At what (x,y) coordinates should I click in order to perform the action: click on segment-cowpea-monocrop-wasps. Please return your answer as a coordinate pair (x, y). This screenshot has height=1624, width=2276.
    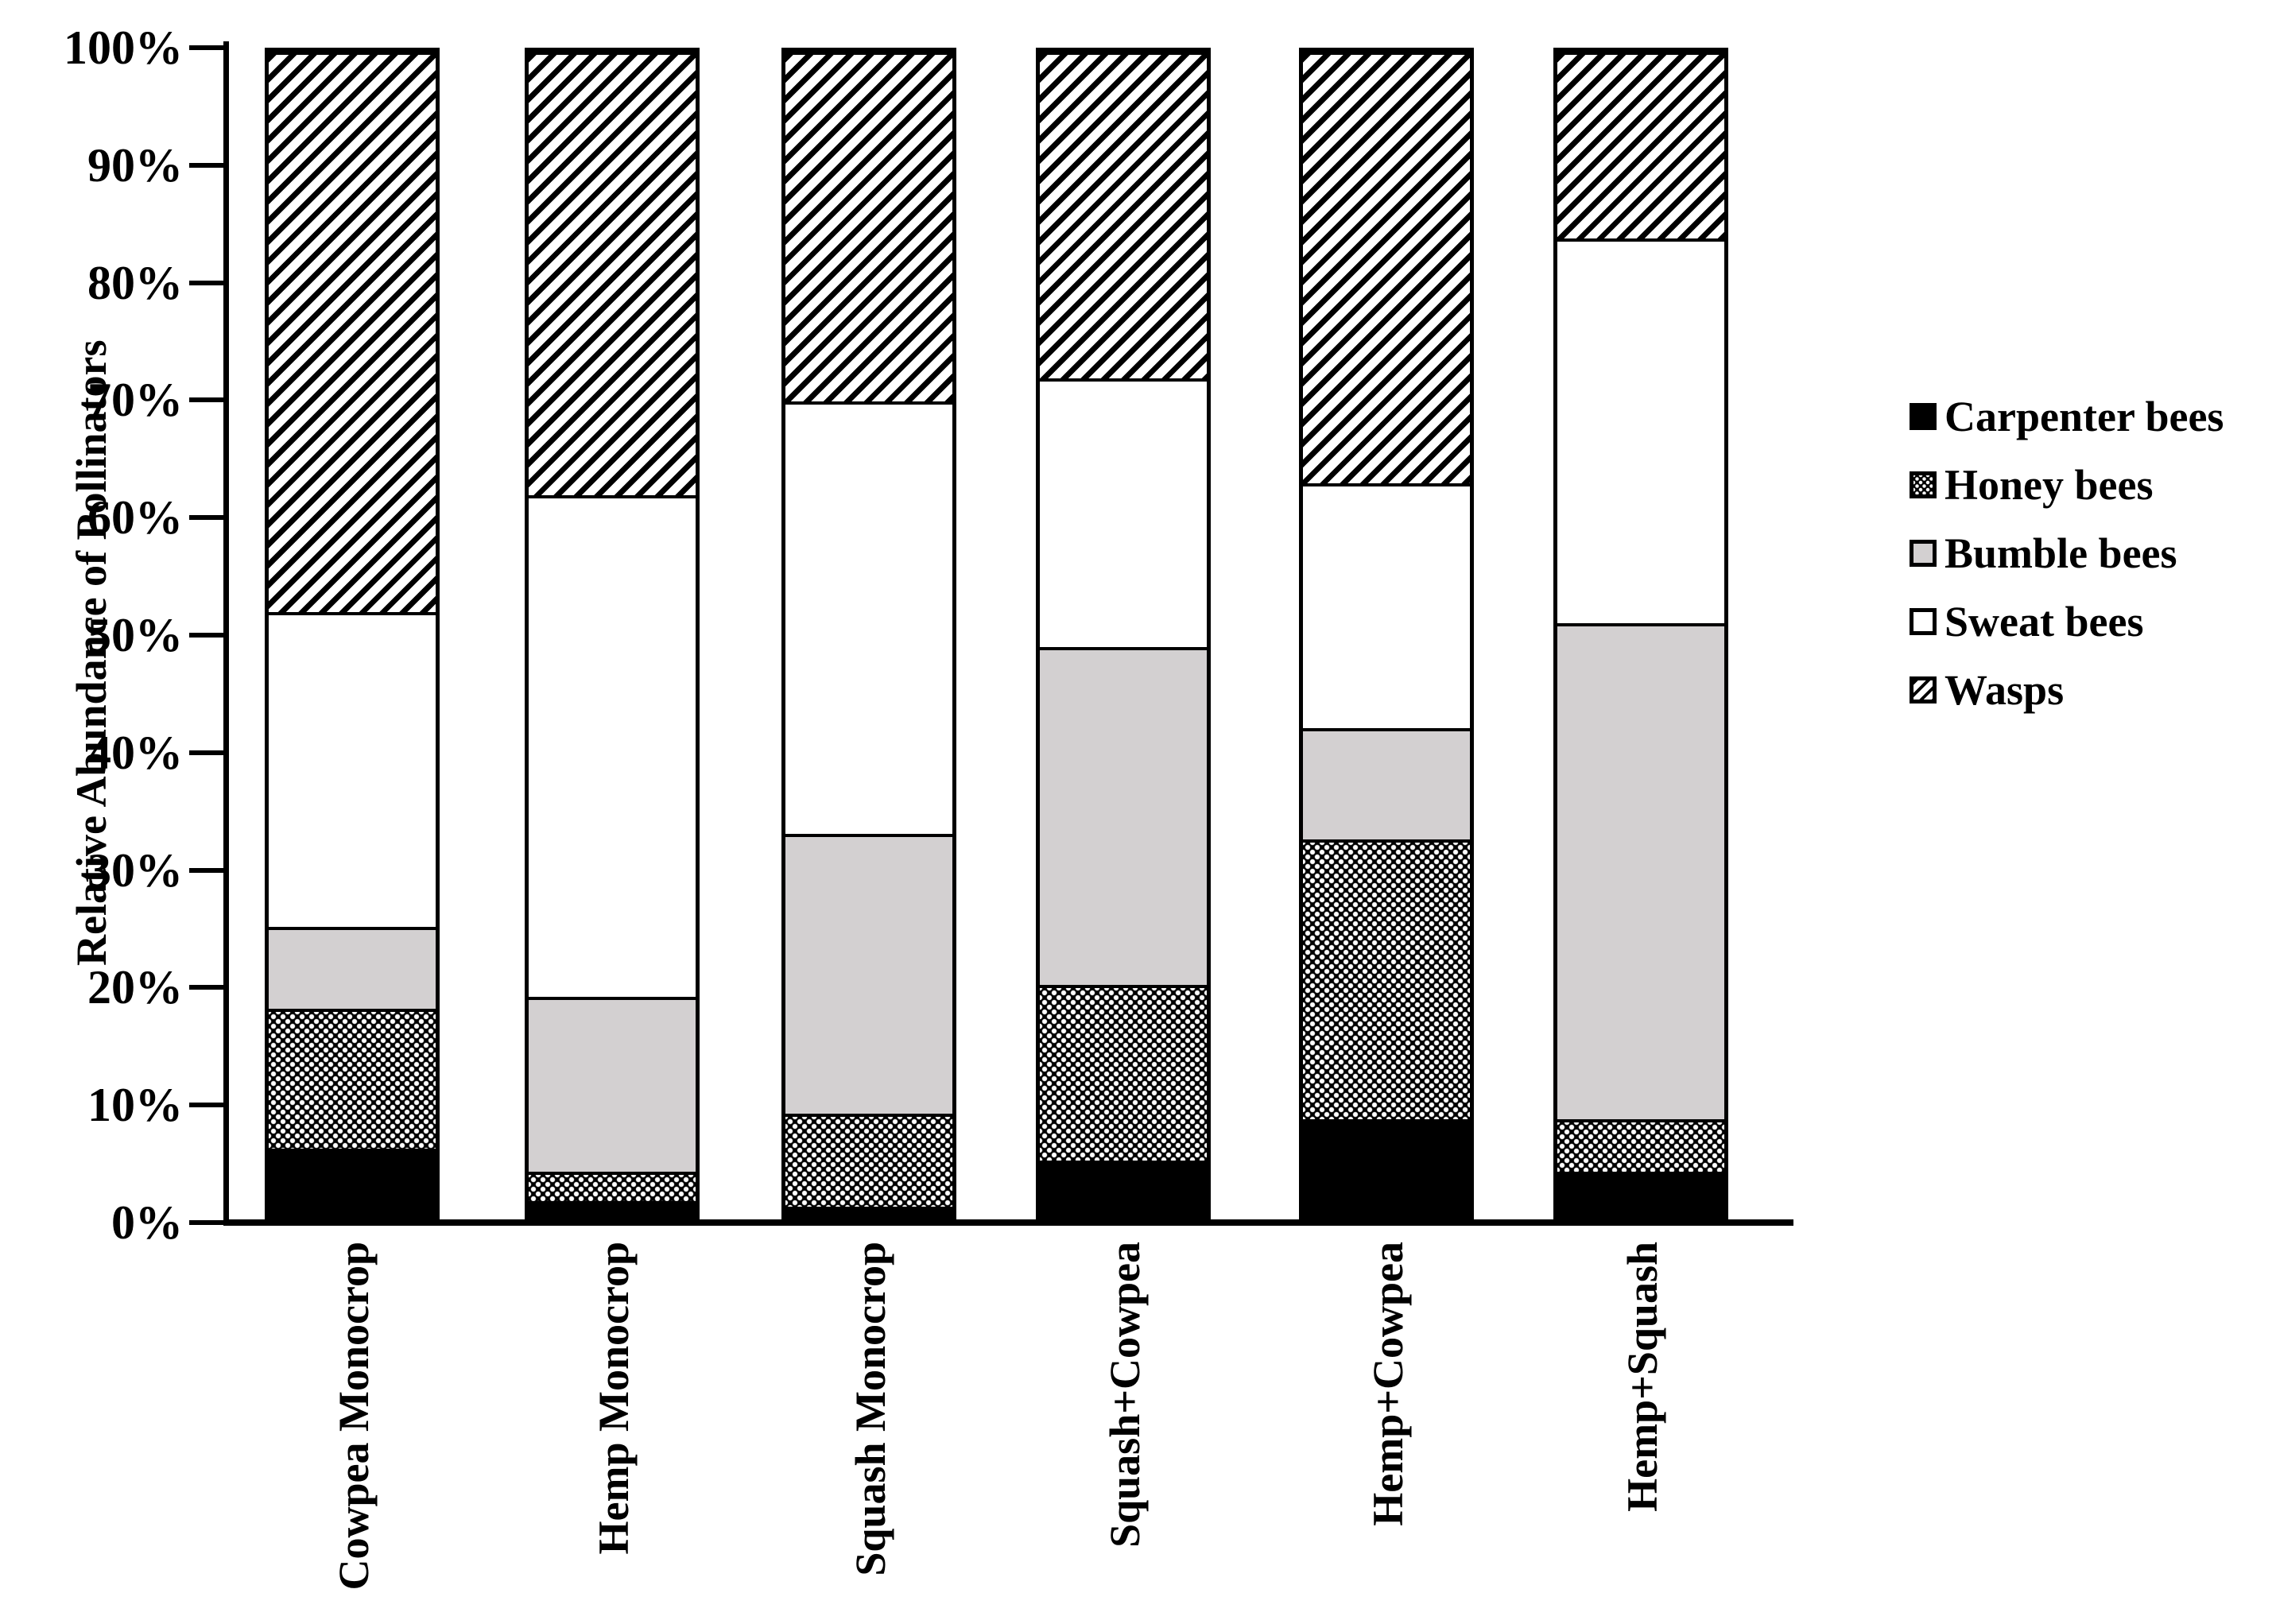
    Looking at the image, I should click on (352, 332).